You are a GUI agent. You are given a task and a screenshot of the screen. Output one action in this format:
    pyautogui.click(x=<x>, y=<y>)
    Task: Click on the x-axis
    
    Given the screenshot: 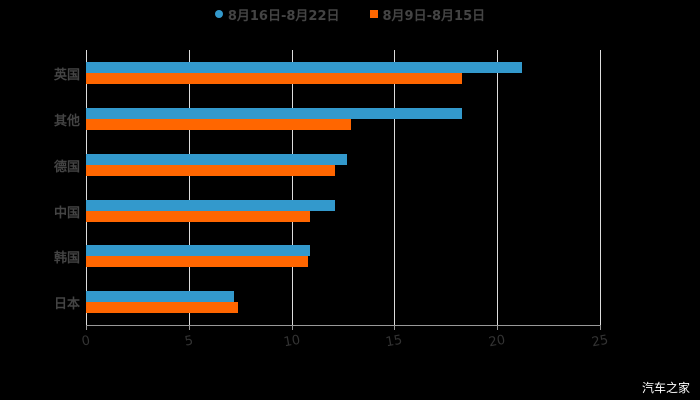 What is the action you would take?
    pyautogui.click(x=343, y=325)
    